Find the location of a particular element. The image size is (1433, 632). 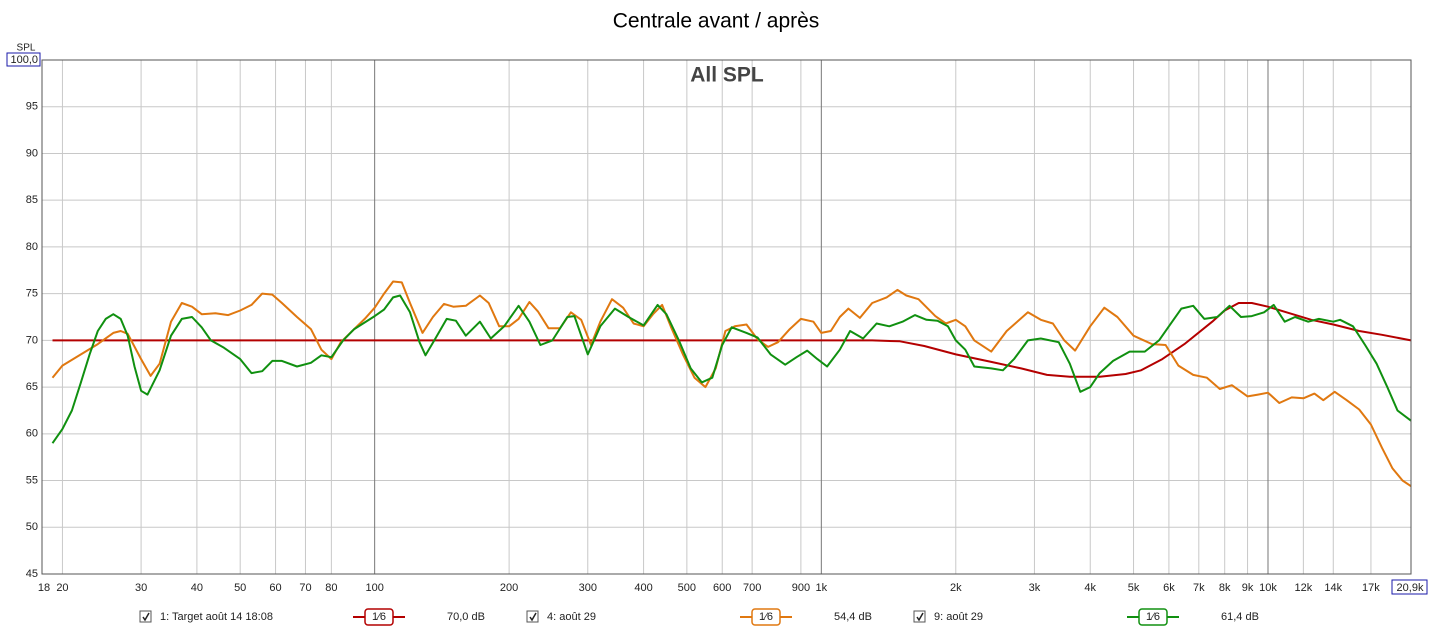

legend-label: 4: août 29 is located at coordinates (571, 617).